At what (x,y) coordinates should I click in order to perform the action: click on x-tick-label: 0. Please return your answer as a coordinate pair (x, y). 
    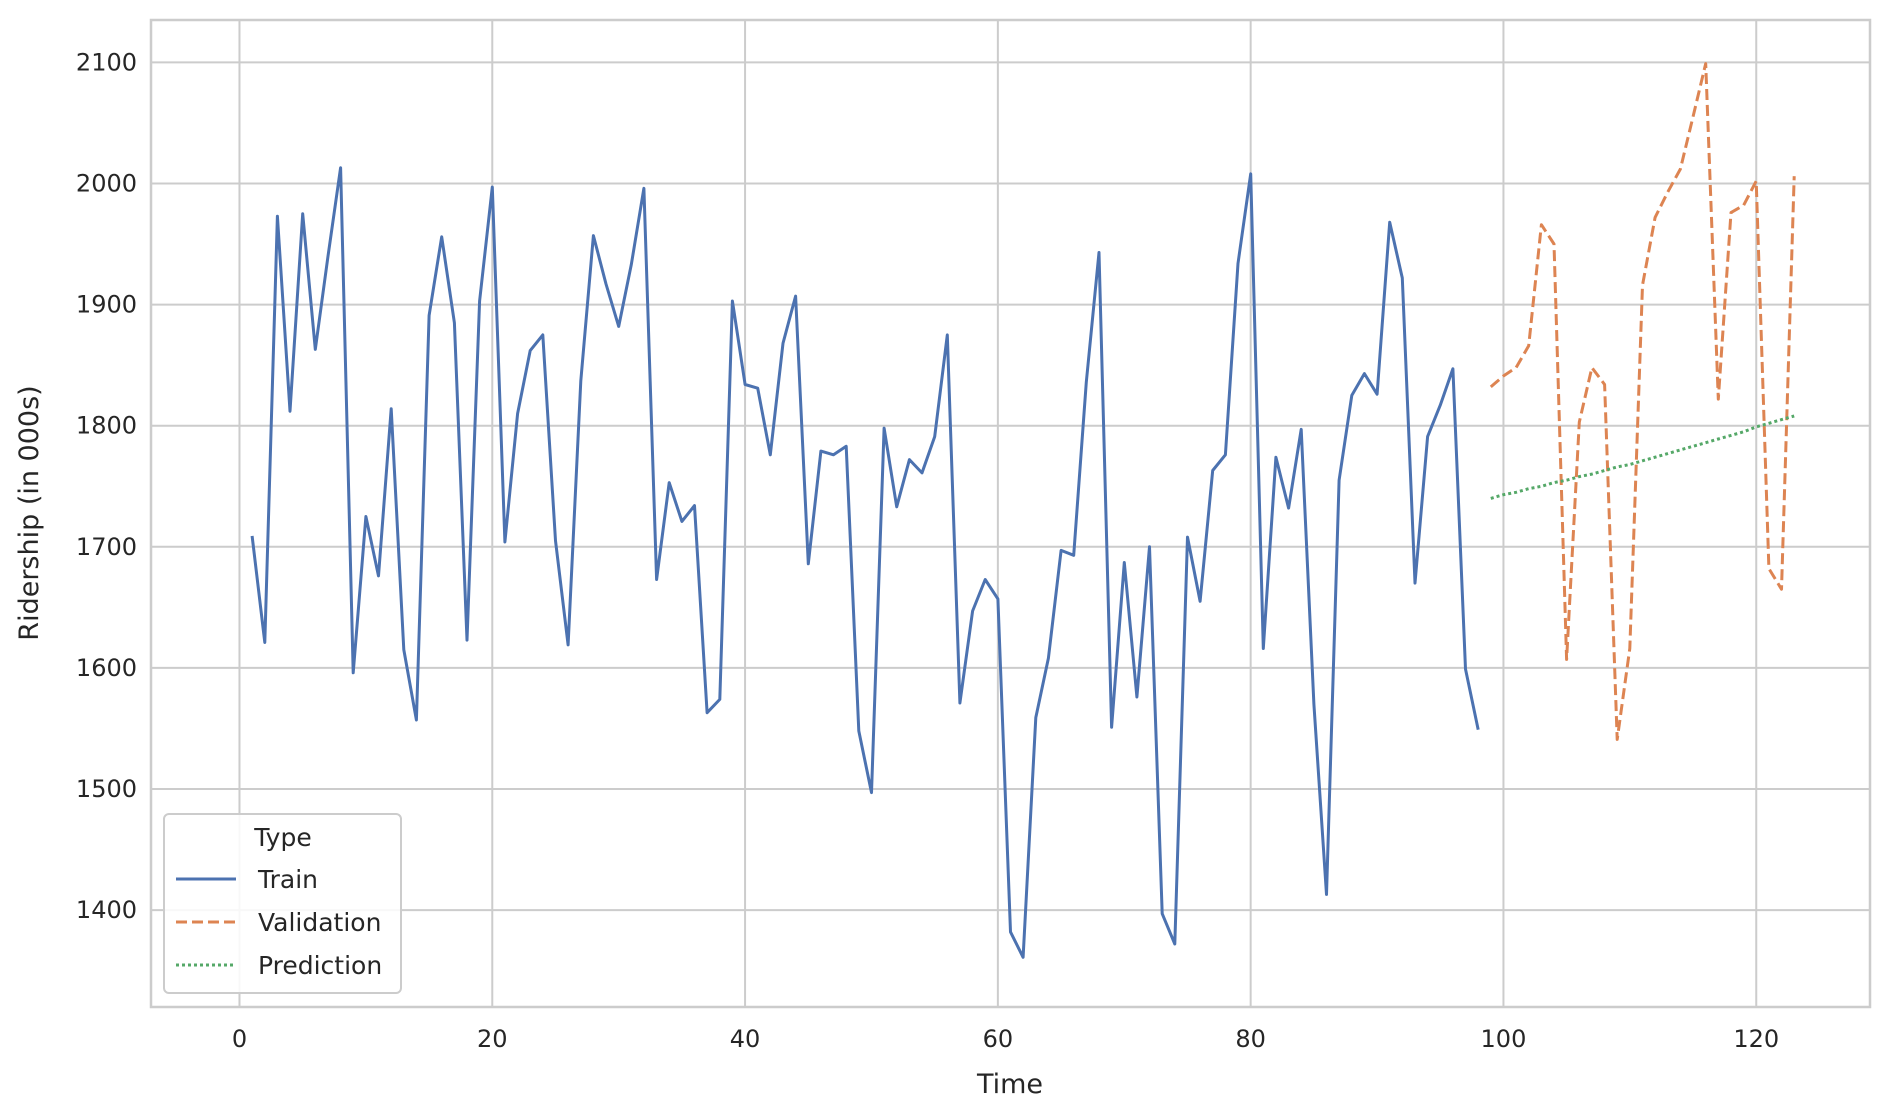
    Looking at the image, I should click on (239, 1039).